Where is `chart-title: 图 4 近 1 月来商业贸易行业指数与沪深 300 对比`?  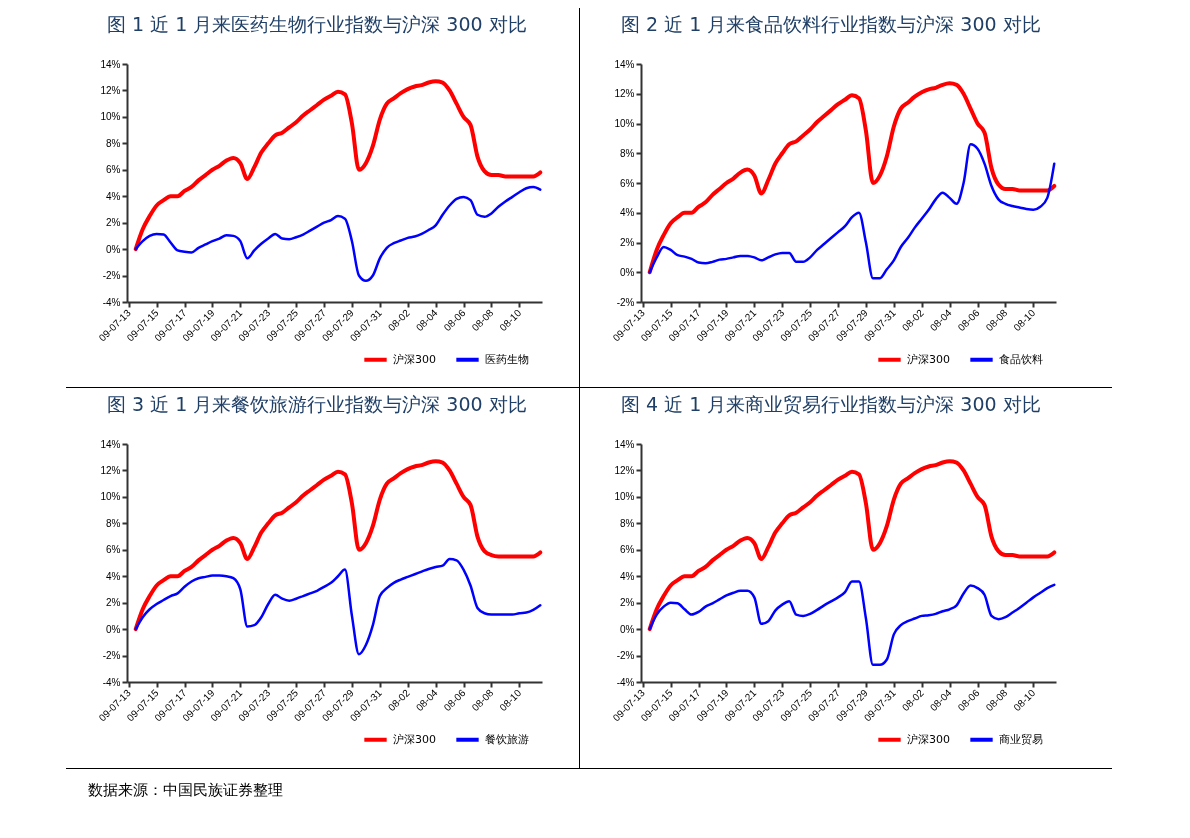
chart-title: 图 4 近 1 月来商业贸易行业指数与沪深 300 对比 is located at coordinates (831, 404).